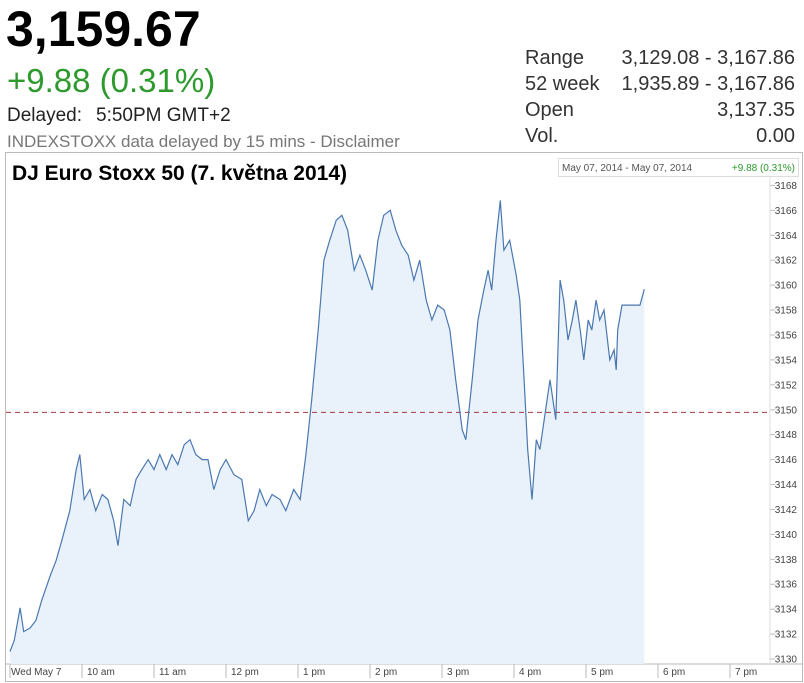 This screenshot has width=804, height=683. I want to click on range-change: +9.88 (0.31%), so click(763, 168).